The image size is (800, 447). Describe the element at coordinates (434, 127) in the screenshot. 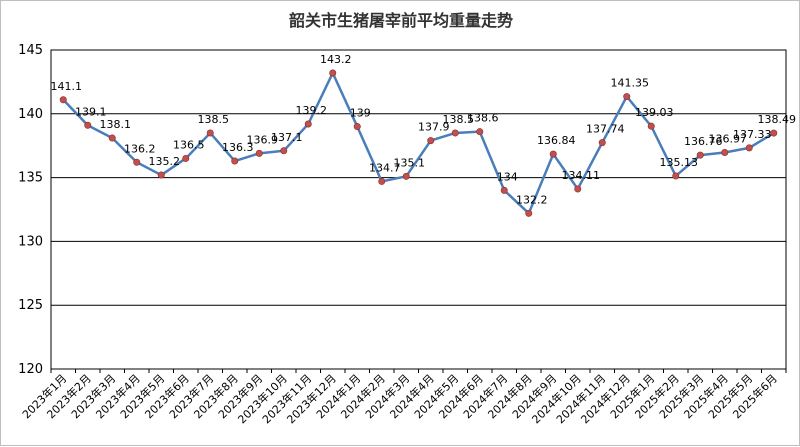

I see `data-label: 137.9` at that location.